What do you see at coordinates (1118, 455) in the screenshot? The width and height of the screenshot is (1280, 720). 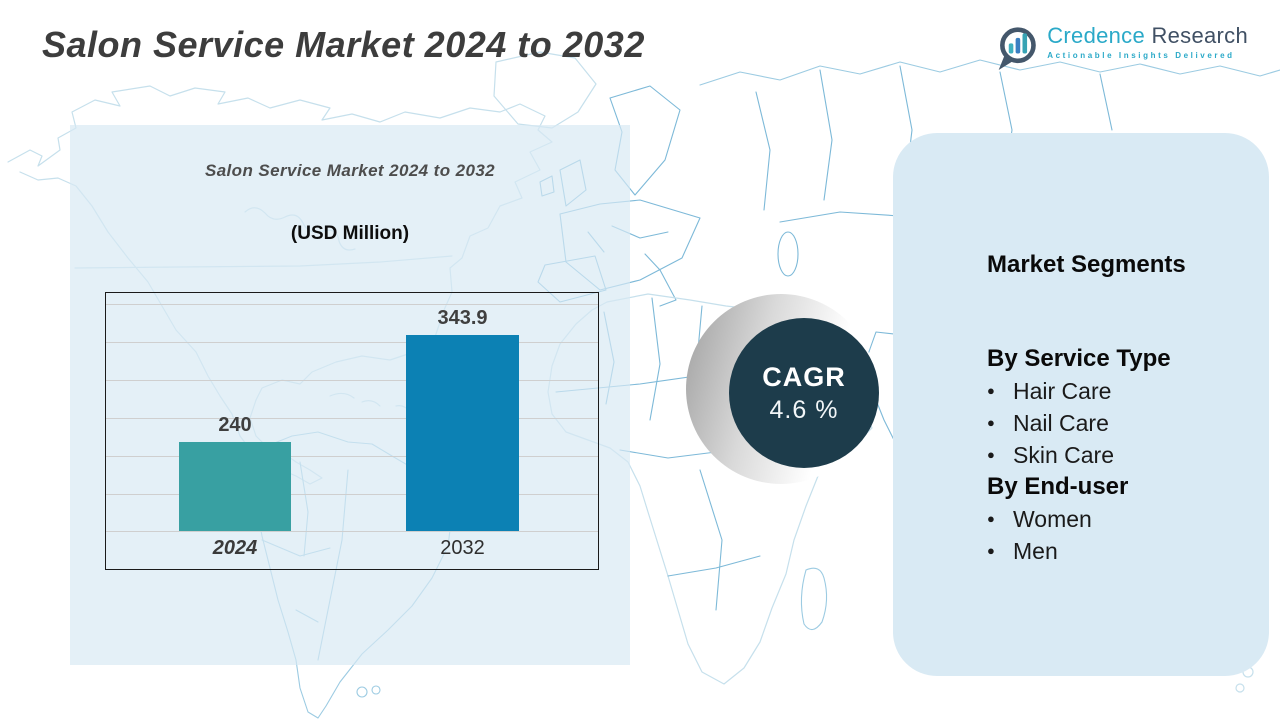 I see `segment-item-skin-care: ● Skin Care` at bounding box center [1118, 455].